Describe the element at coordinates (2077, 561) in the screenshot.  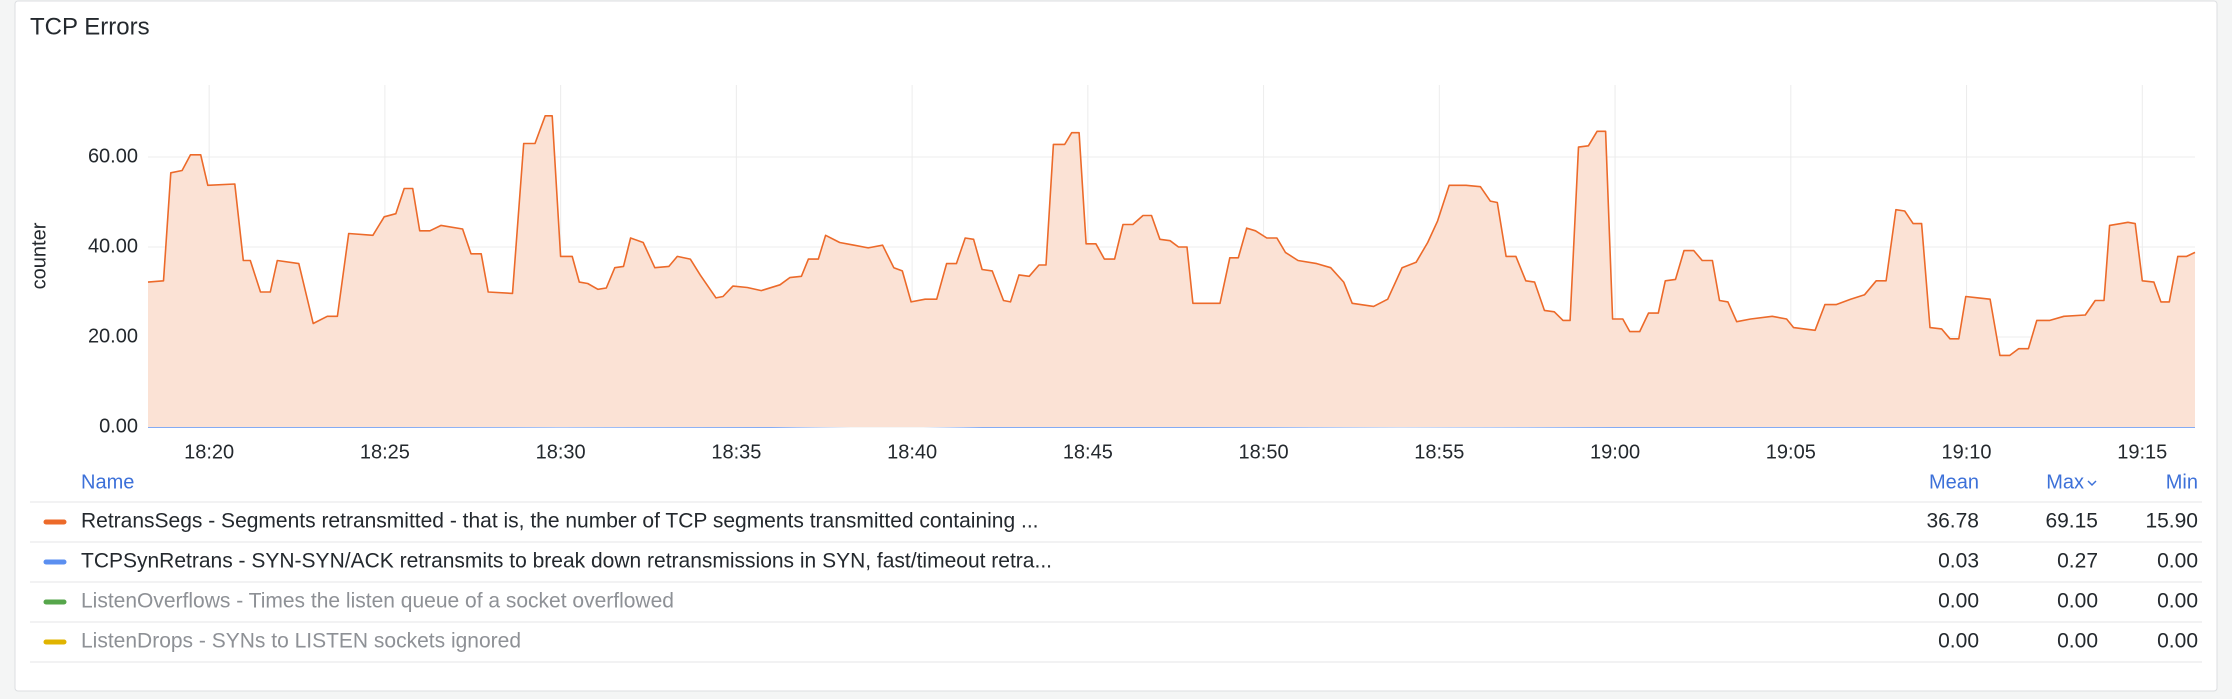
I see `legend-max: 0.27` at that location.